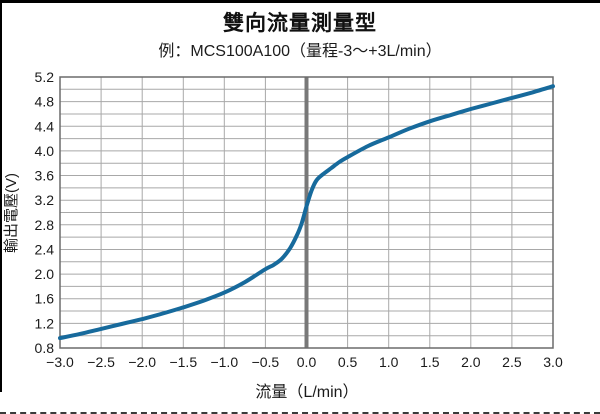  Describe the element at coordinates (389, 362) in the screenshot. I see `x-tick-label: 1.0` at that location.